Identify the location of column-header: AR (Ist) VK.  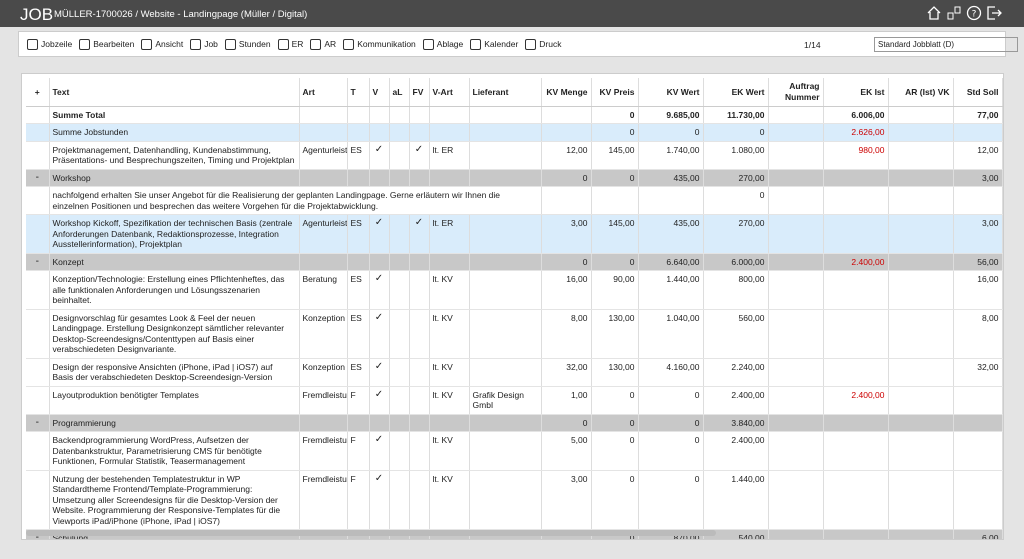
(921, 92).